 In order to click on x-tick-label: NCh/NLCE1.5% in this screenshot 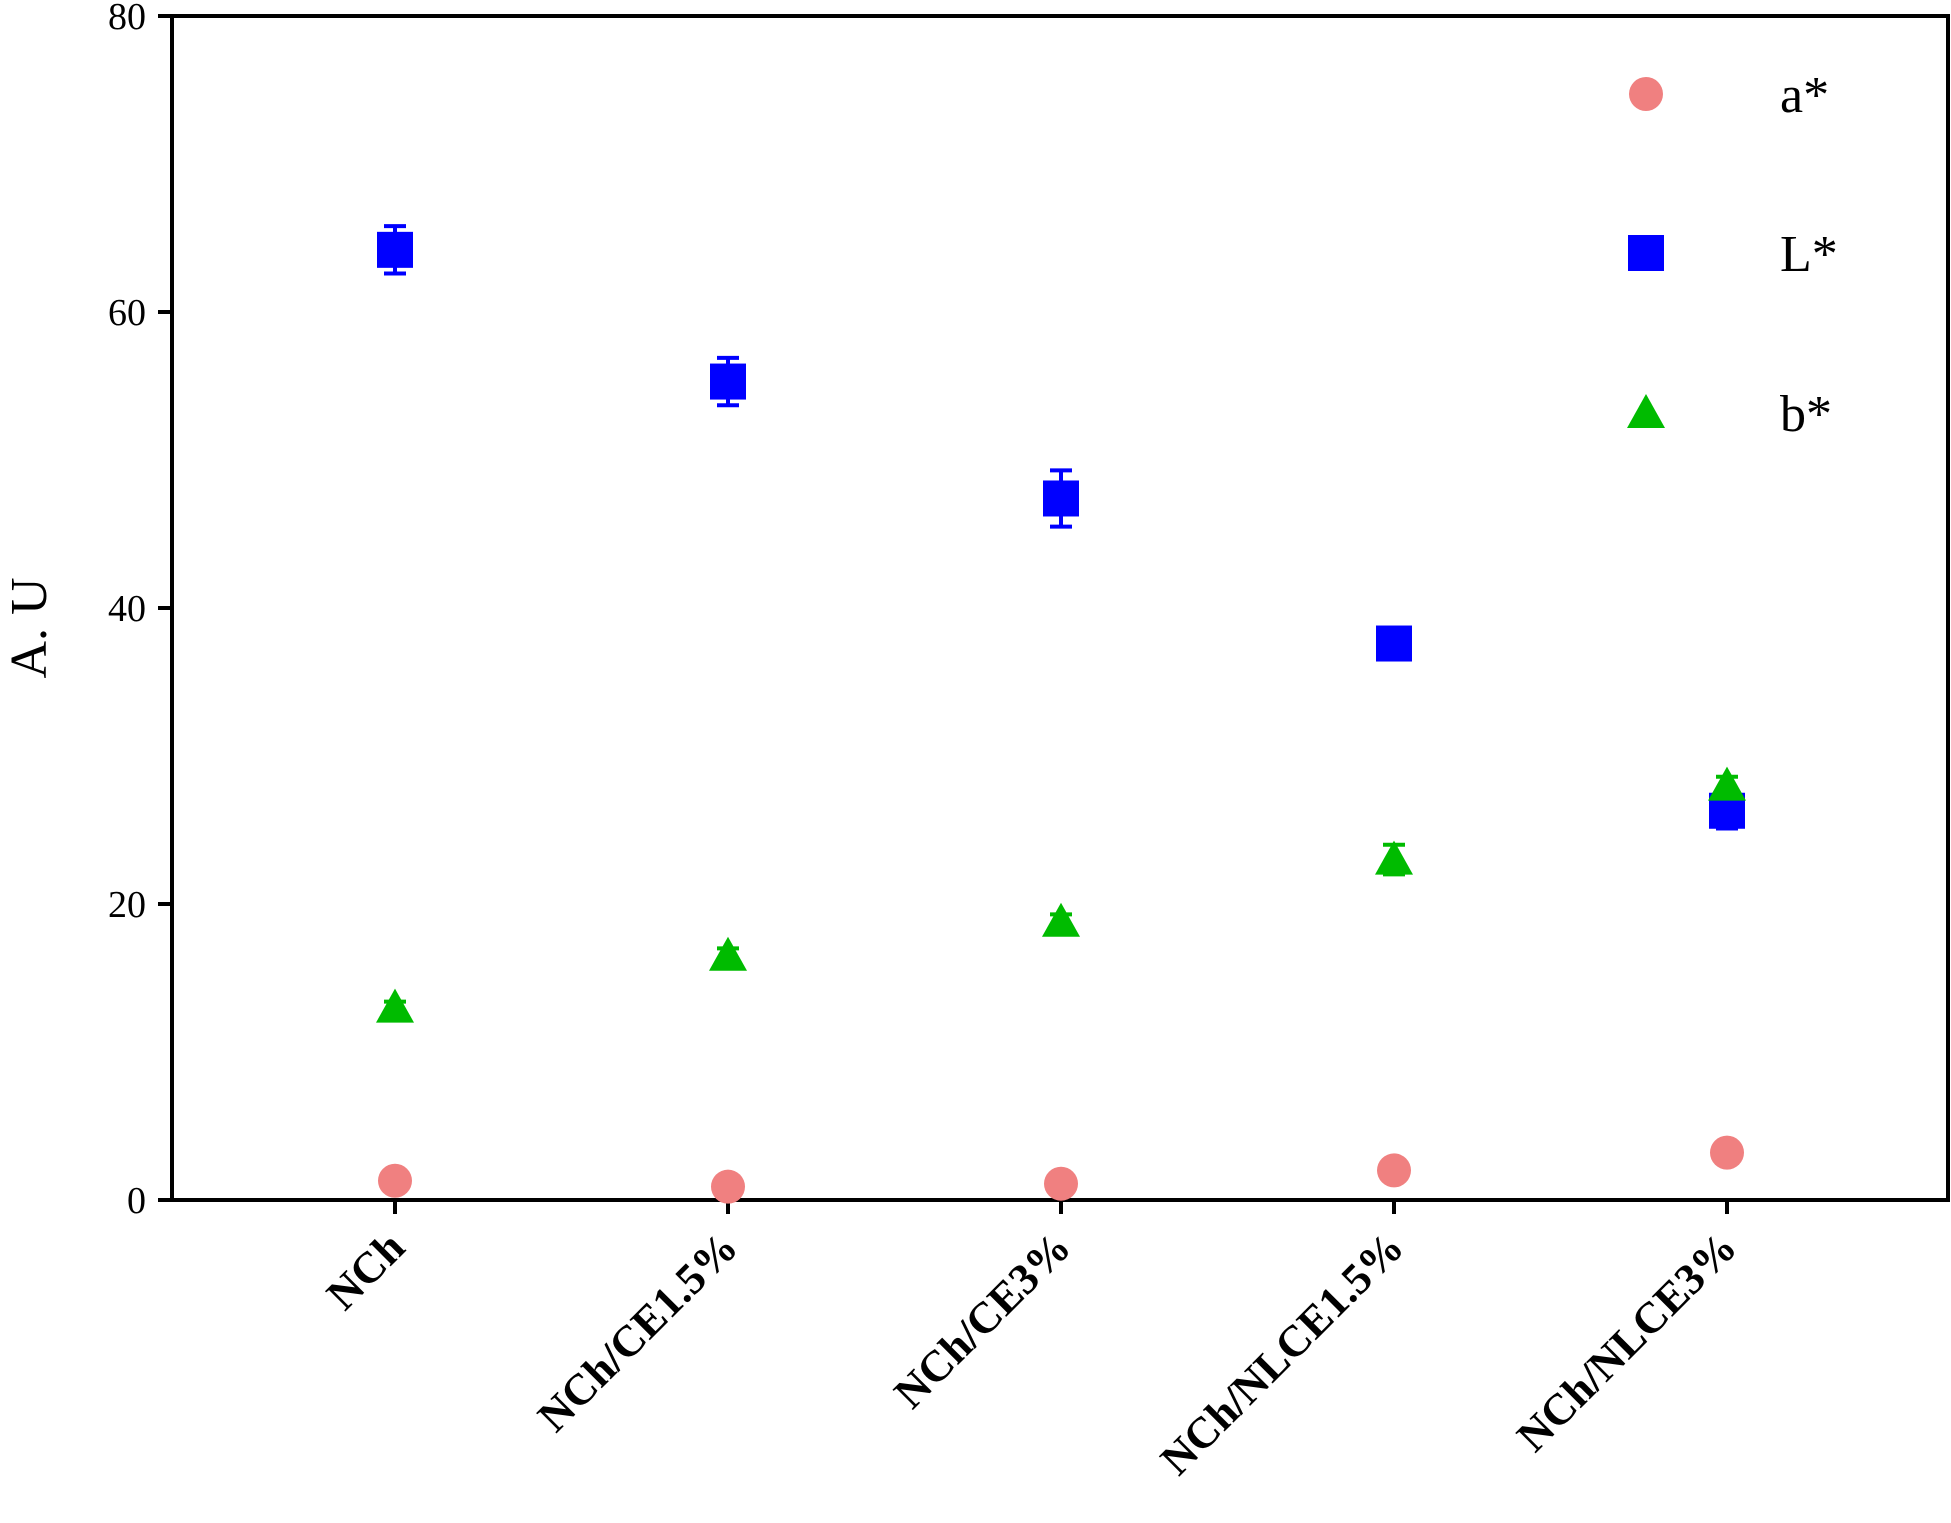, I will do `click(1282, 1353)`.